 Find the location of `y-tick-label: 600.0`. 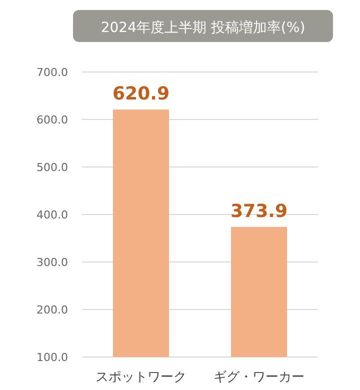

y-tick-label: 600.0 is located at coordinates (52, 120).